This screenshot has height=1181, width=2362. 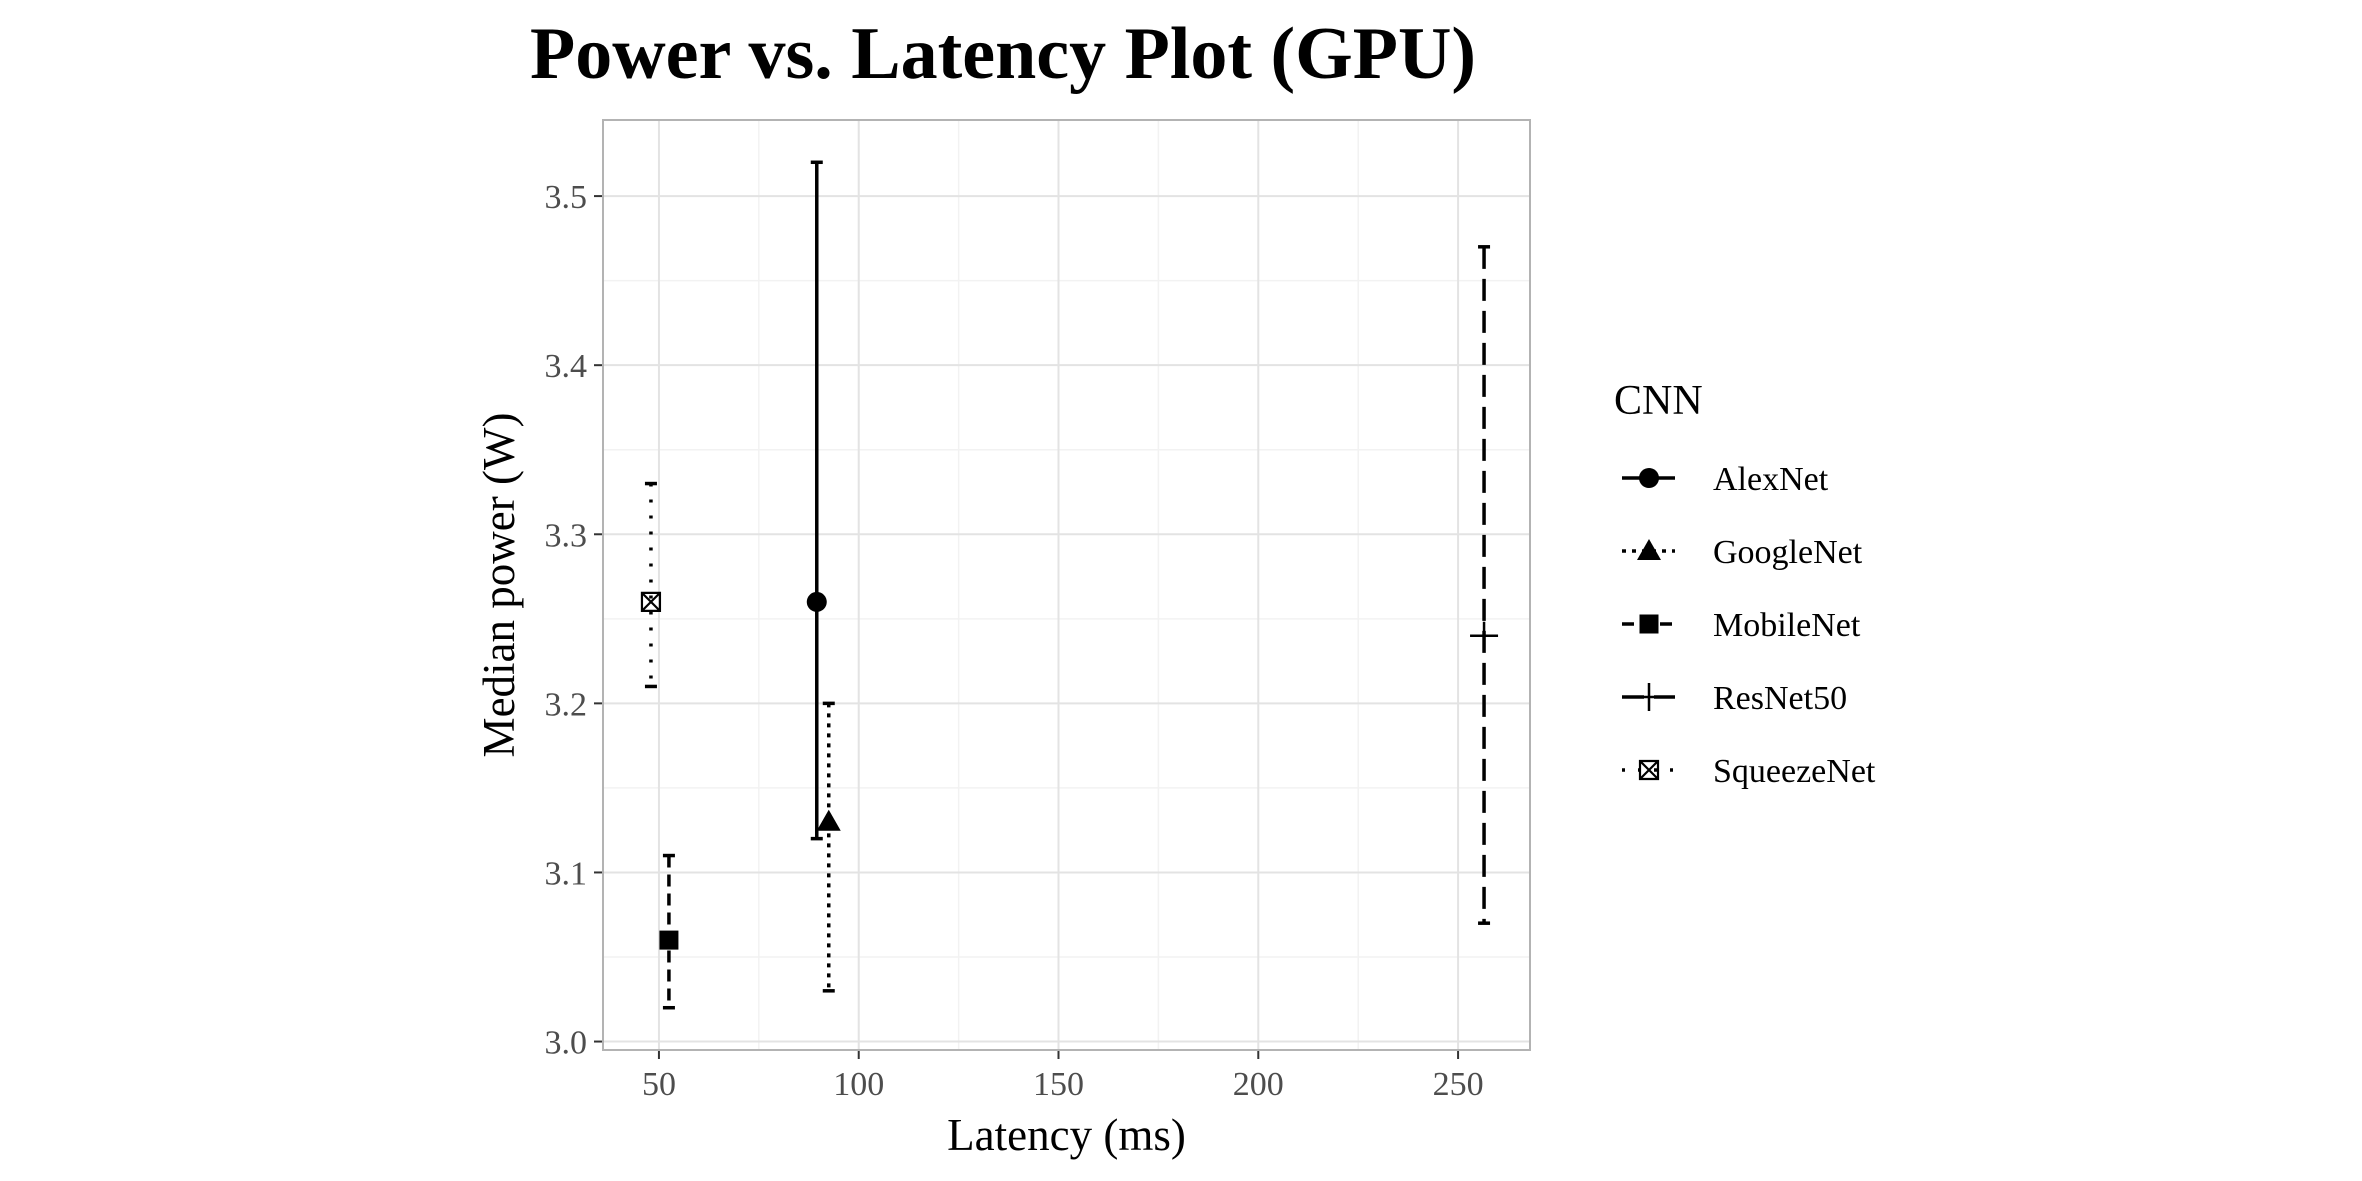 I want to click on x-tick-label: 150, so click(x=1058, y=1084).